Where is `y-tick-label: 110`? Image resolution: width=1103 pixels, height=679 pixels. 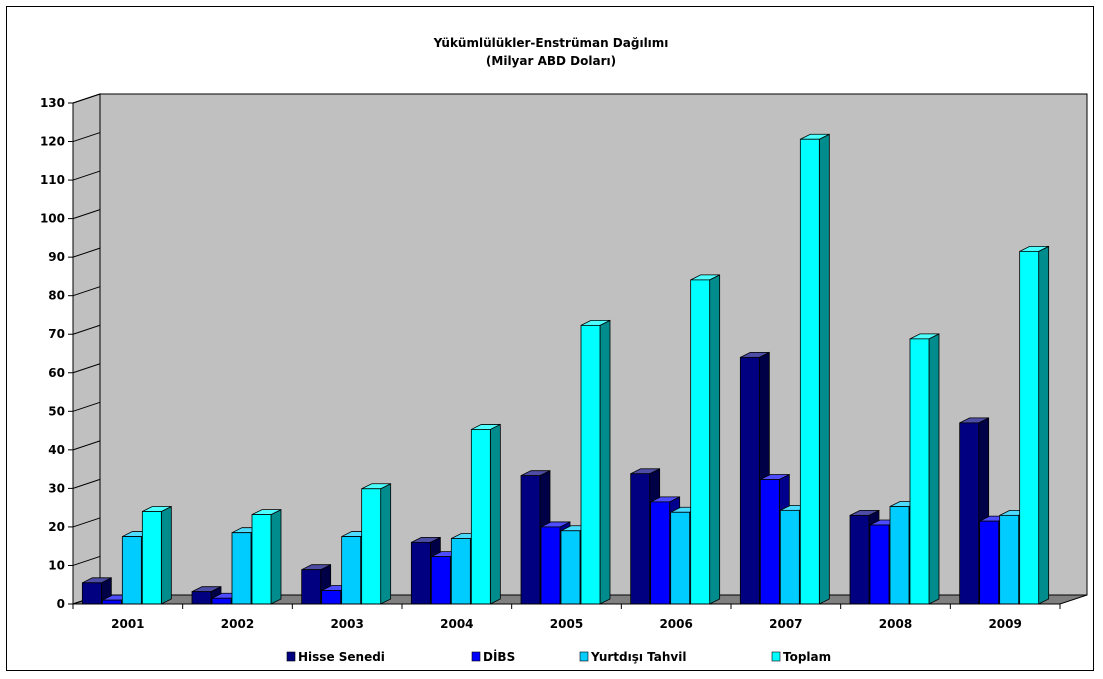
y-tick-label: 110 is located at coordinates (52, 180).